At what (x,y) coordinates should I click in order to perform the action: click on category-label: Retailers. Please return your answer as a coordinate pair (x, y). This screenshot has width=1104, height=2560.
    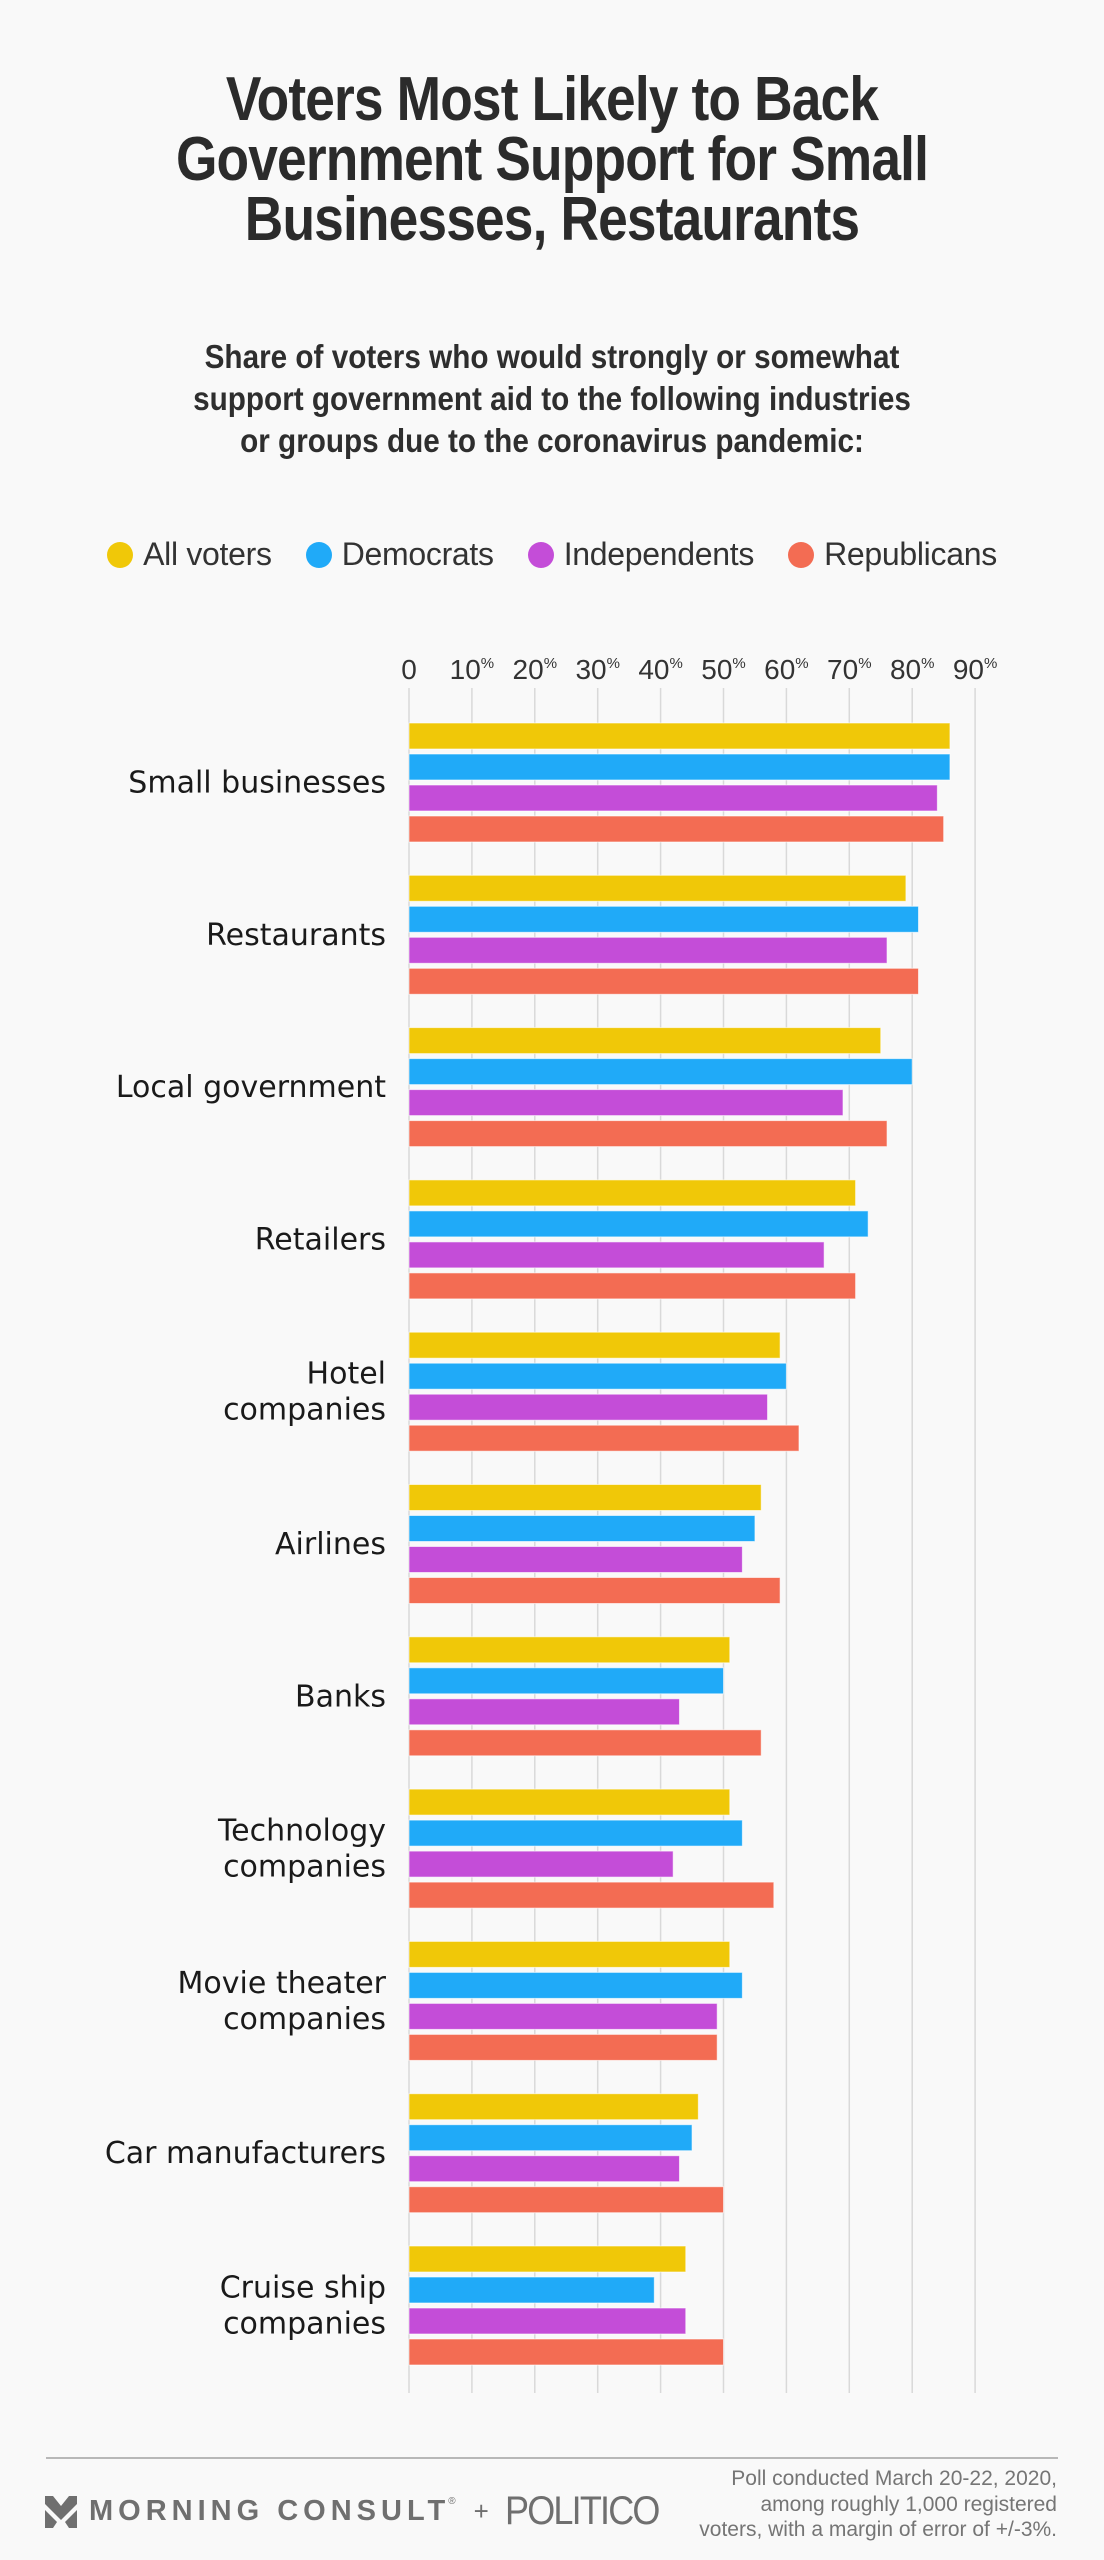
    Looking at the image, I should click on (320, 1239).